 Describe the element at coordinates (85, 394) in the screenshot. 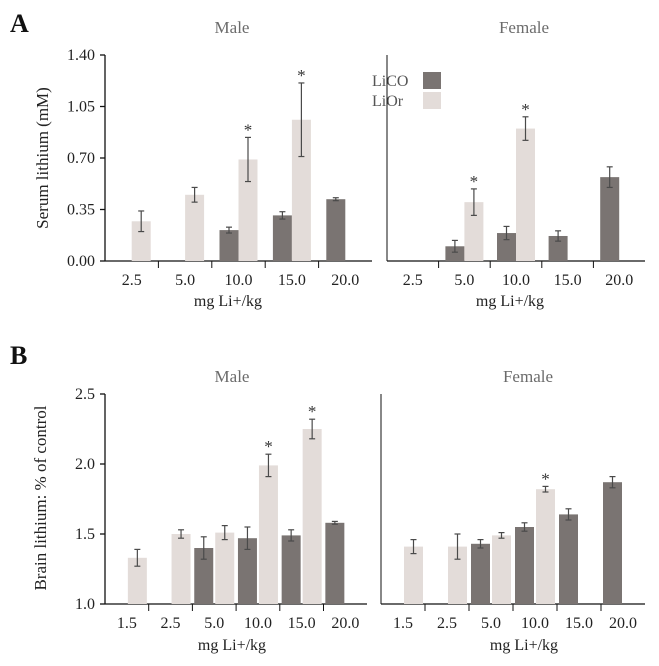

I see `y-tick-label: 2.5` at that location.